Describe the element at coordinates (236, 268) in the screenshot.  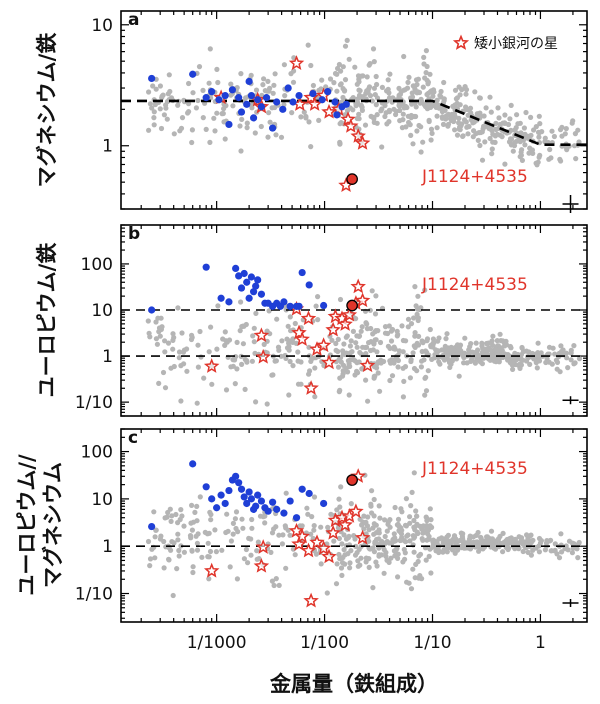
I see `panel-b-blue-marker` at that location.